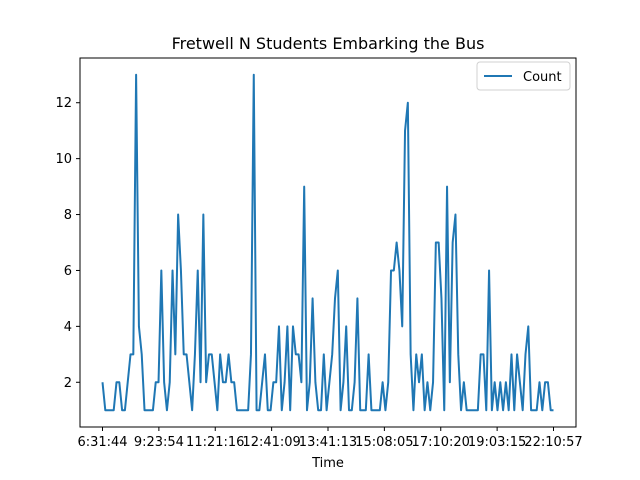 The image size is (640, 480). I want to click on y-tick-label: 8, so click(68, 215).